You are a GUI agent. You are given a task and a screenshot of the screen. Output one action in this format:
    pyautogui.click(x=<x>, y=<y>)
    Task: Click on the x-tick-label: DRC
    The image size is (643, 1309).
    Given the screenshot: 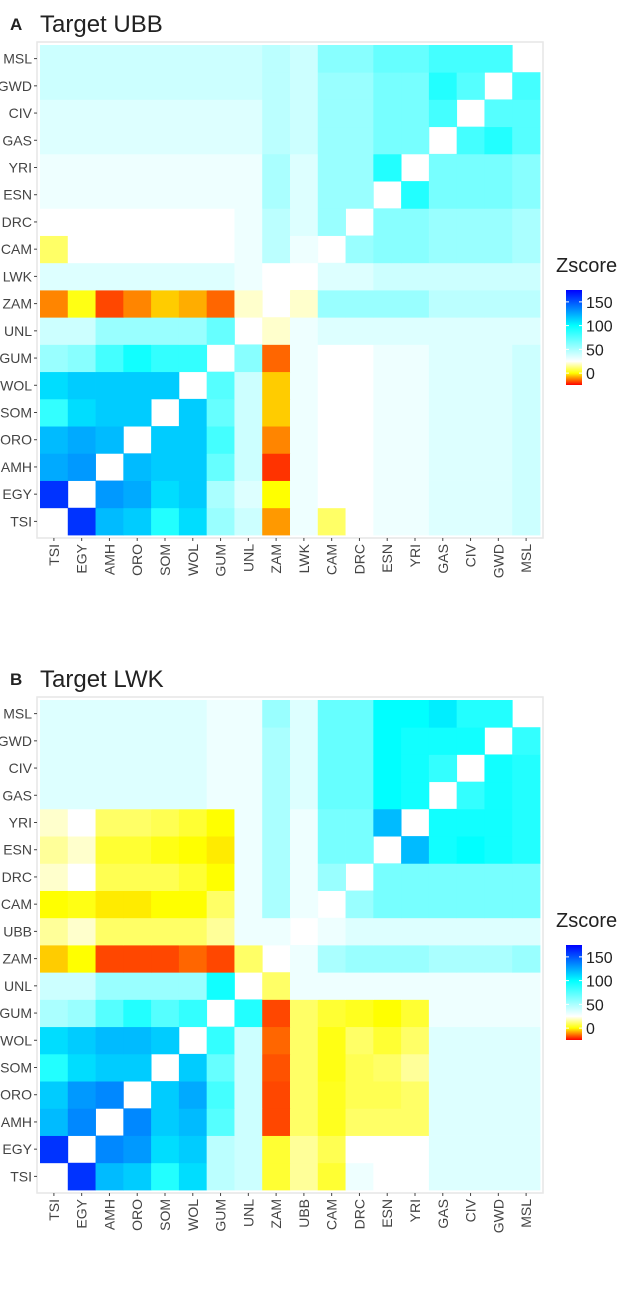 What is the action you would take?
    pyautogui.click(x=359, y=1214)
    